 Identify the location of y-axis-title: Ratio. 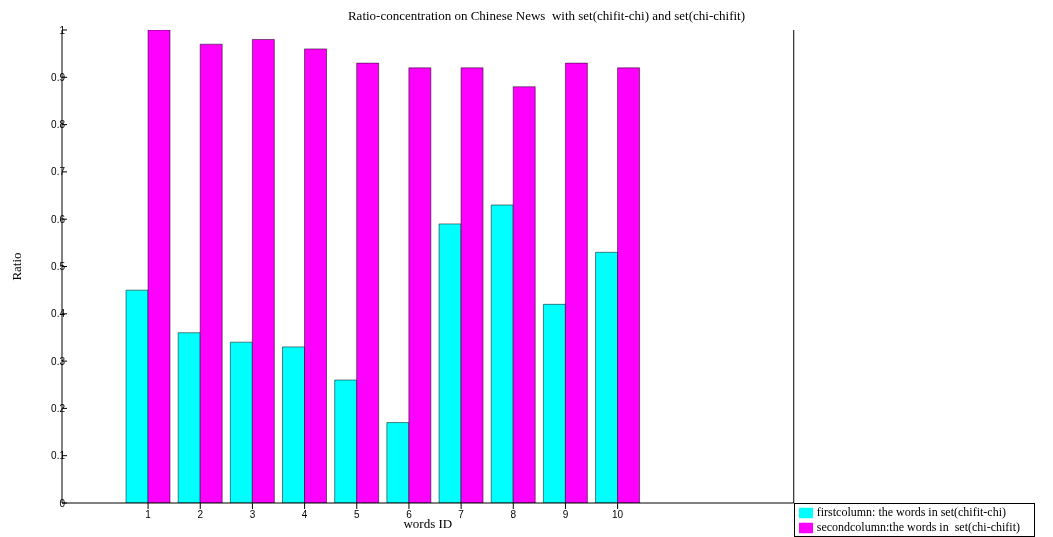
(16, 266).